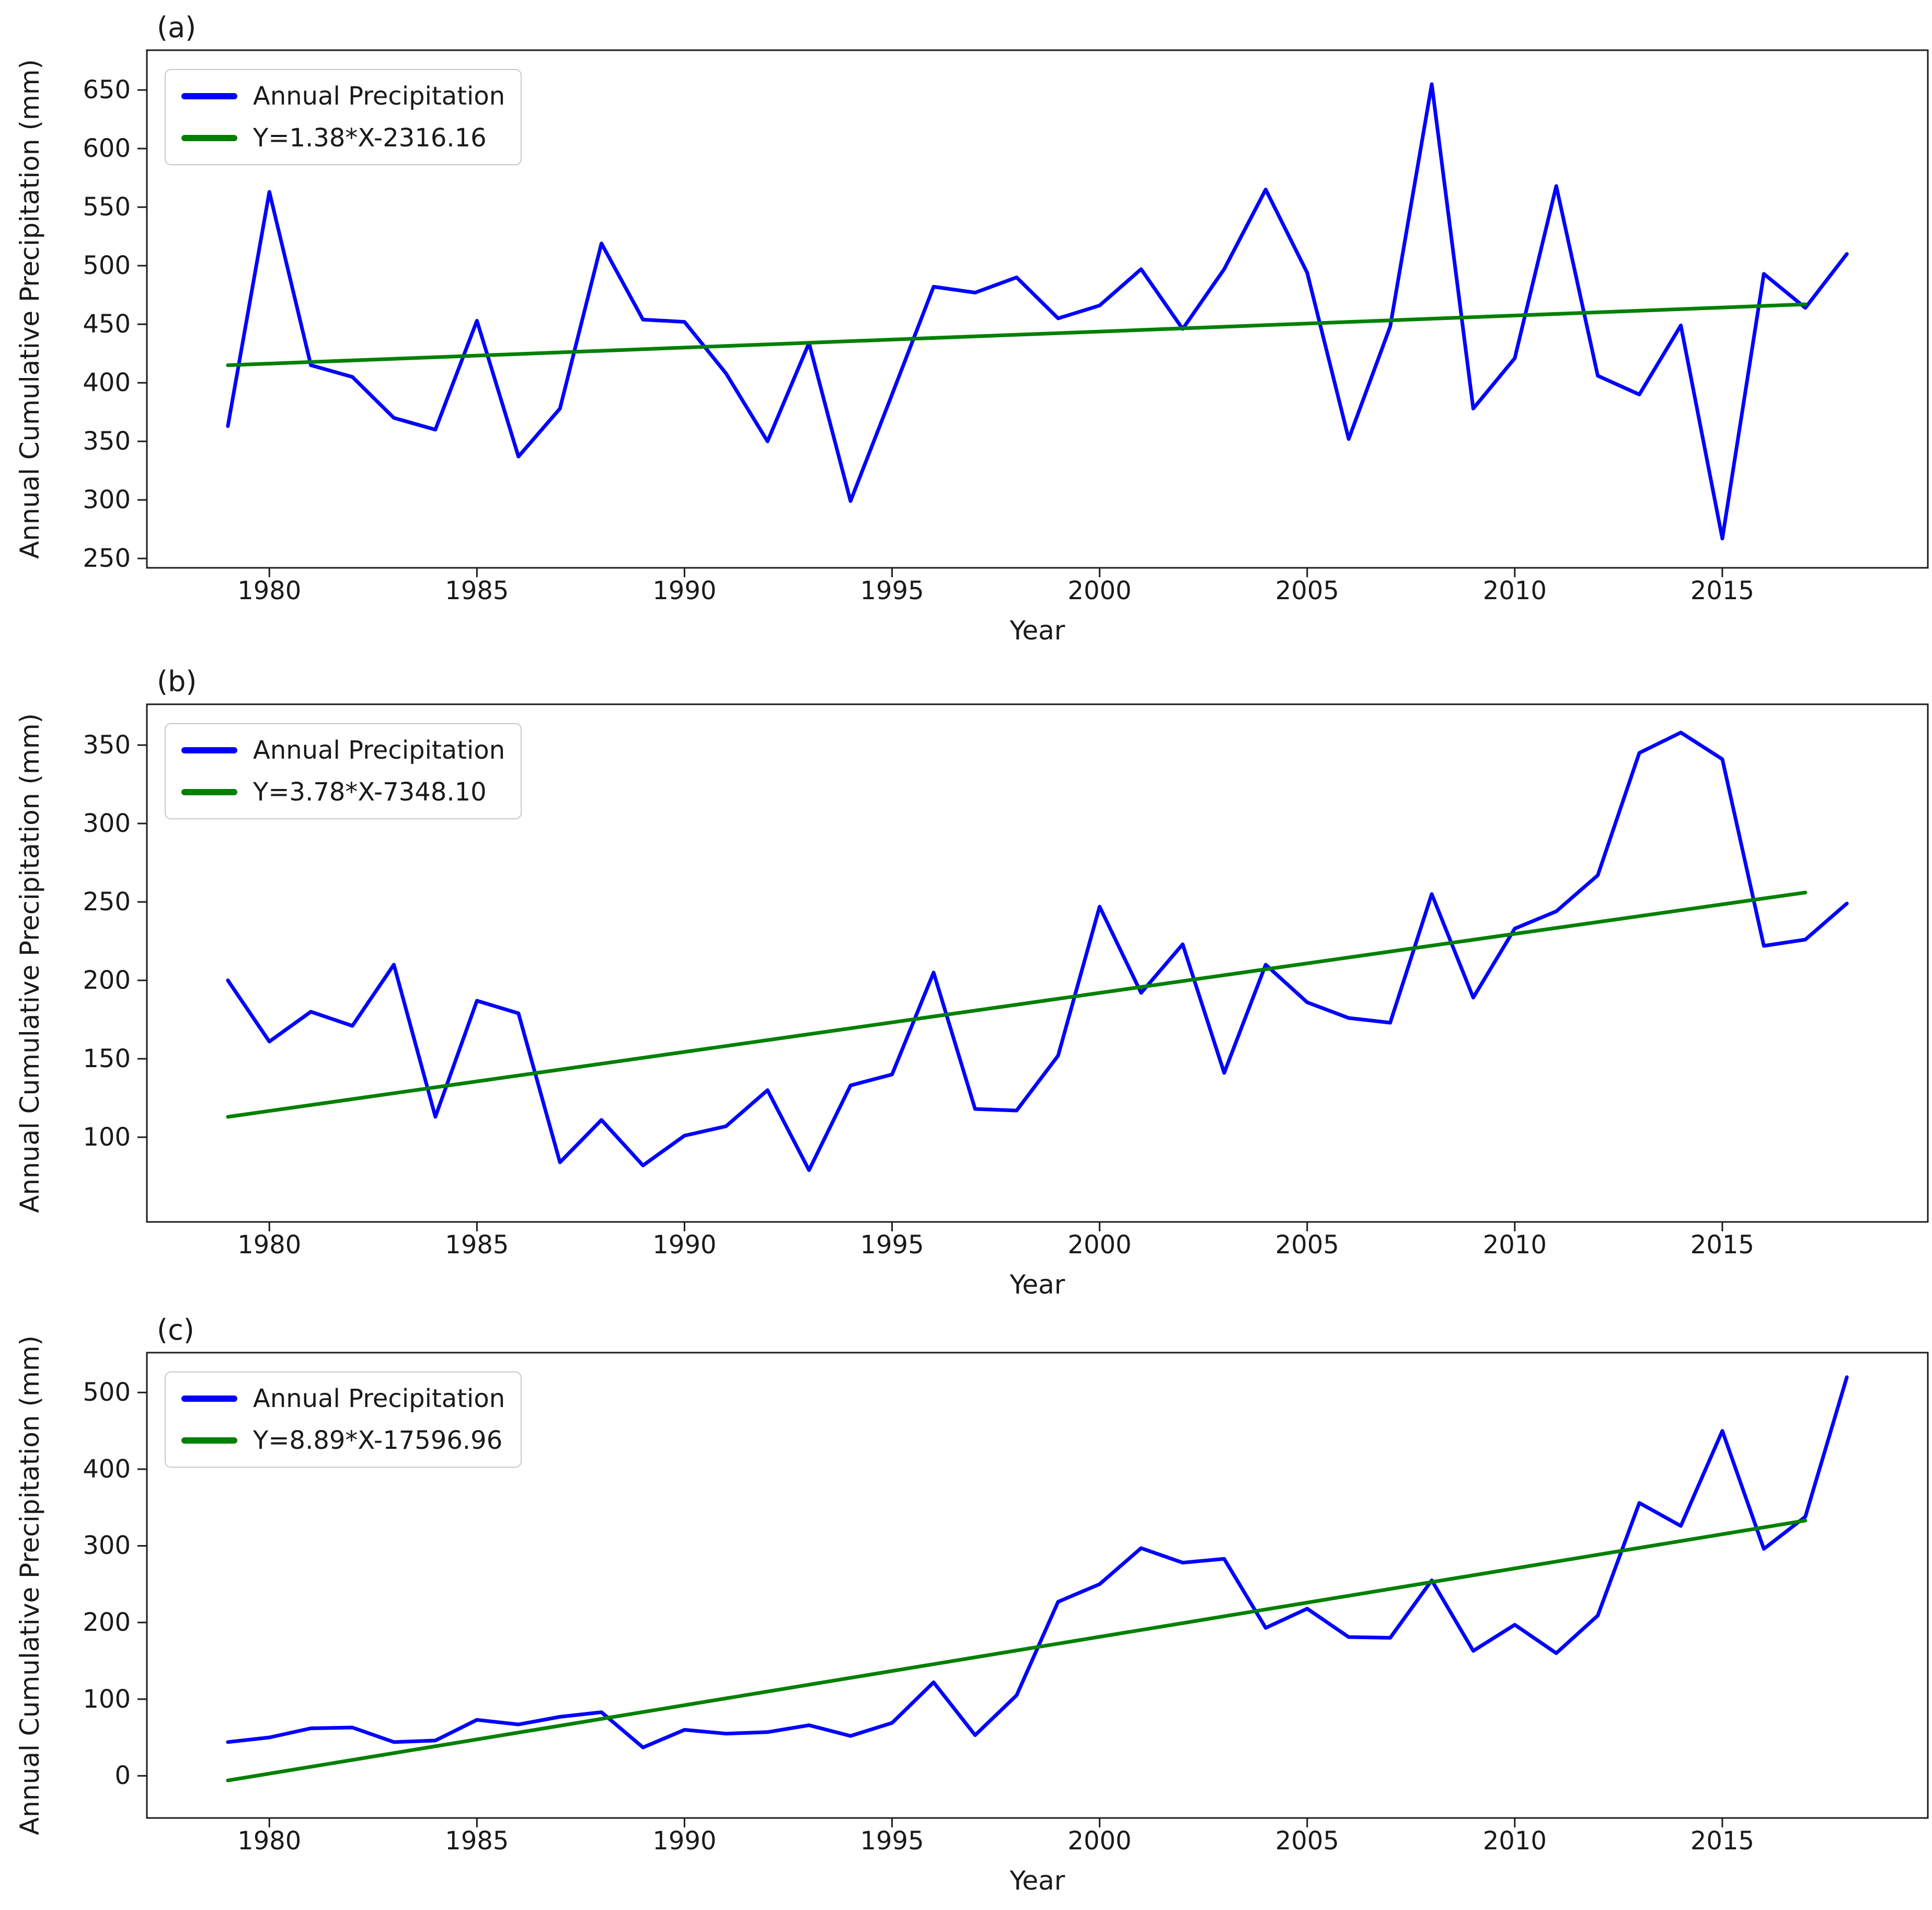 This screenshot has width=1932, height=1910. Describe the element at coordinates (370, 138) in the screenshot. I see `legend-entry-label: Y=1.38*X-2316.16` at that location.